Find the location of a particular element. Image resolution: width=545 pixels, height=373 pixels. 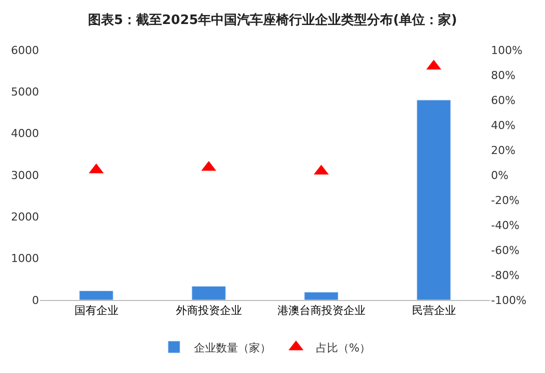

y2-tick-label: 80% is located at coordinates (503, 75).